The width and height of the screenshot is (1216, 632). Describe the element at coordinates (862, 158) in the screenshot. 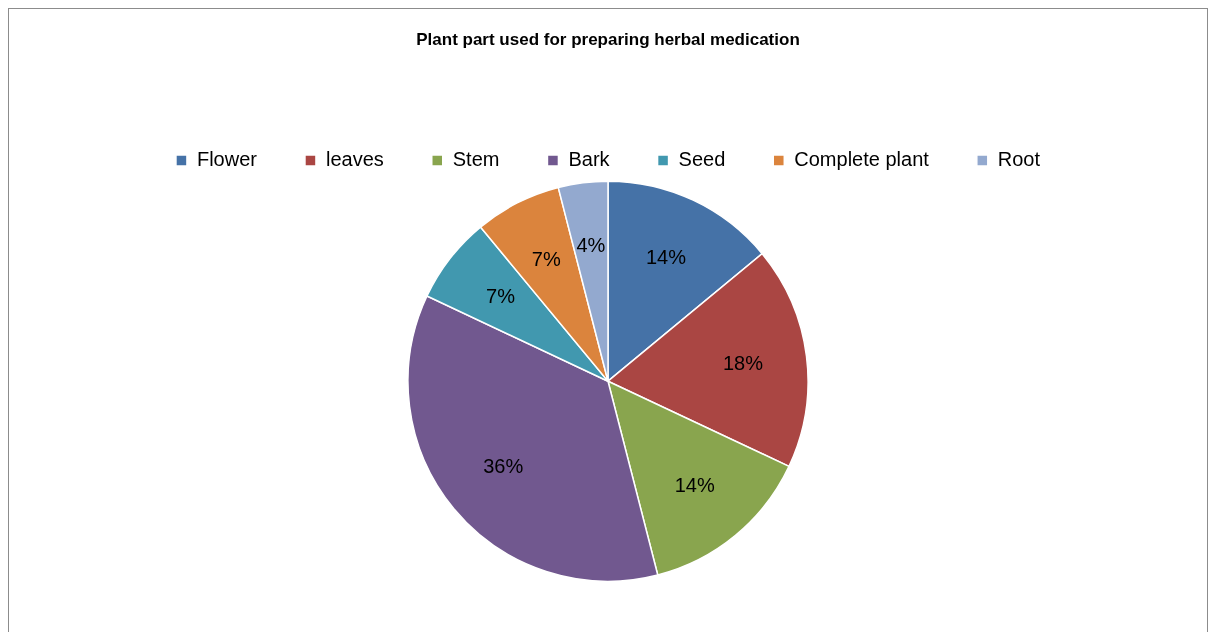

I see `legend-label: Complete plant` at that location.